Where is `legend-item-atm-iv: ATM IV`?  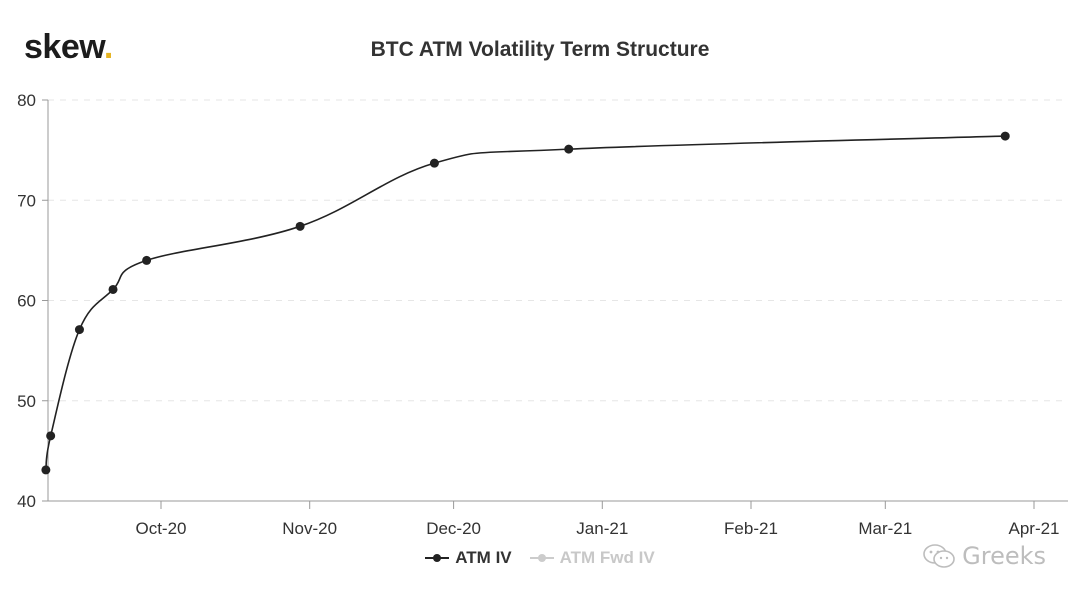
legend-item-atm-iv: ATM IV is located at coordinates (468, 558).